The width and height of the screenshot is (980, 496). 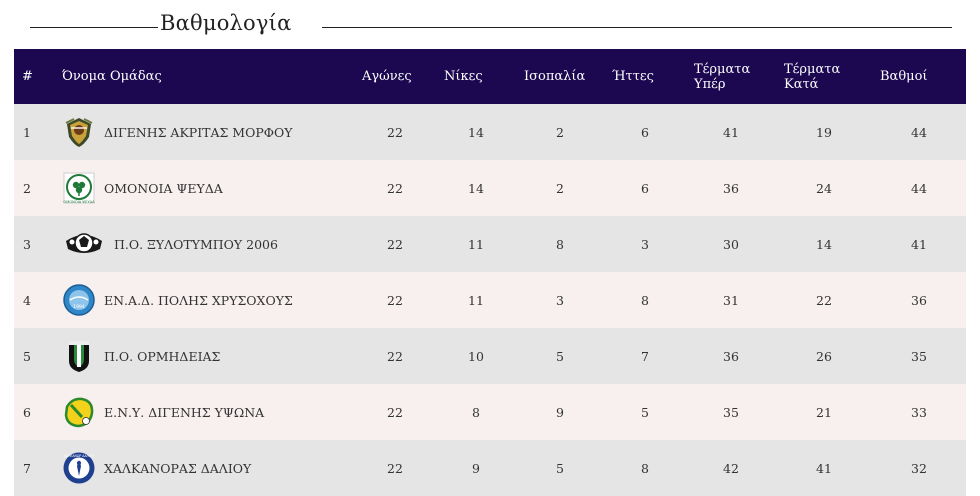 I want to click on goals-for-cell: 42, so click(x=731, y=468).